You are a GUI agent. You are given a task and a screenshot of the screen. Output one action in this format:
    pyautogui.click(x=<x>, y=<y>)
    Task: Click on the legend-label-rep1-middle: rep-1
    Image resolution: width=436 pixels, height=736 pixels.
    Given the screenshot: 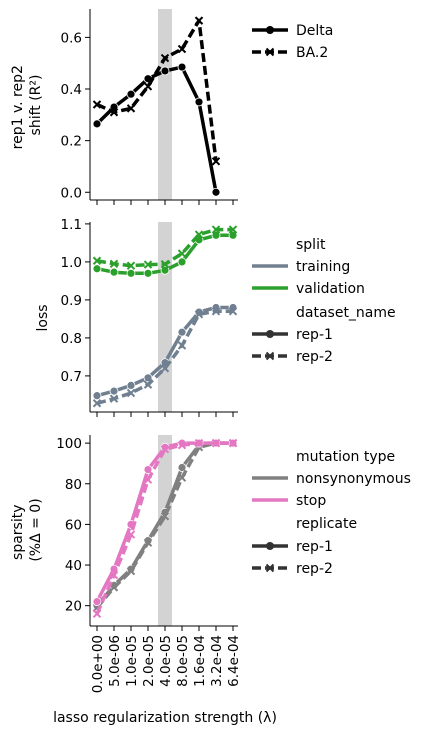 What is the action you would take?
    pyautogui.click(x=314, y=335)
    